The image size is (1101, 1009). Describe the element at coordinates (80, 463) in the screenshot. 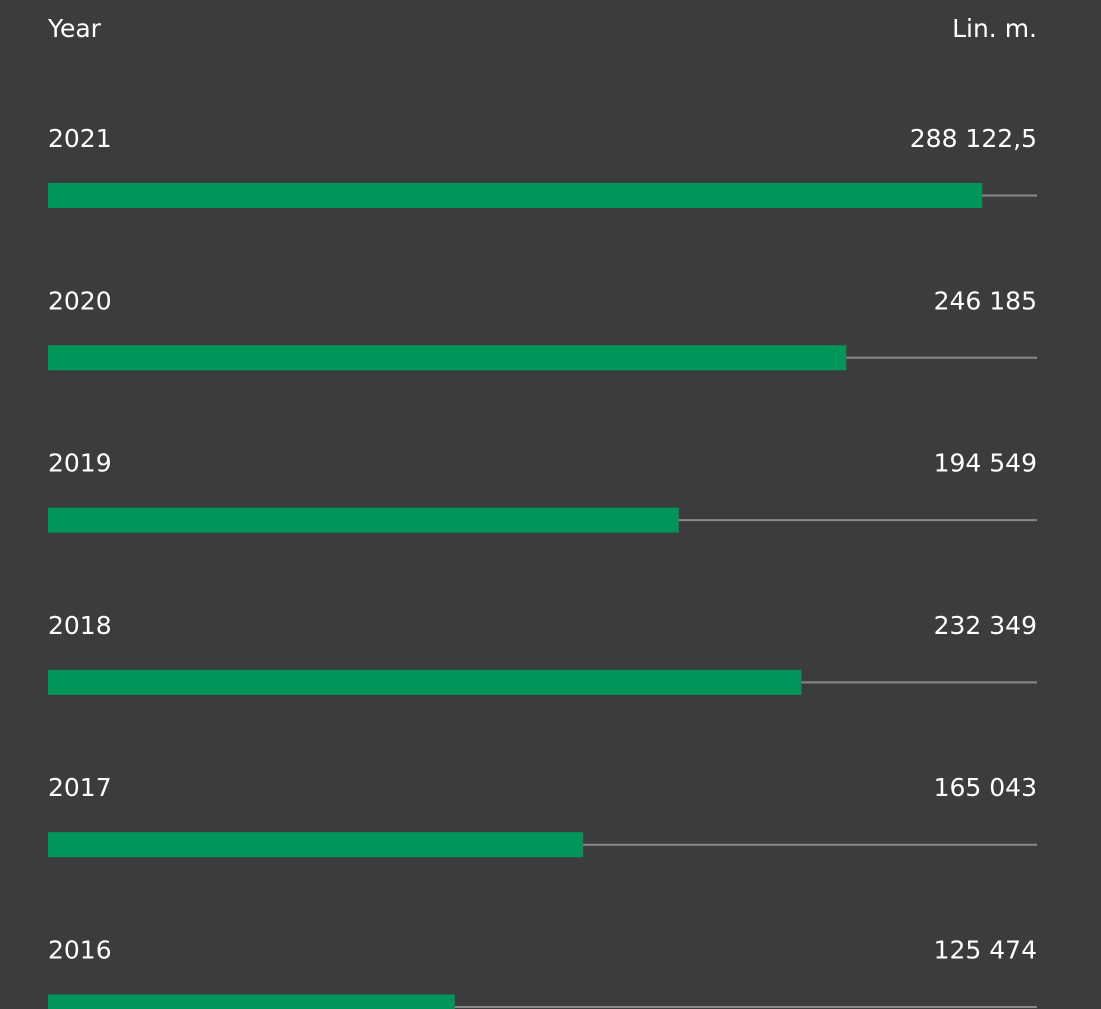

I see `category-label: 2019` at that location.